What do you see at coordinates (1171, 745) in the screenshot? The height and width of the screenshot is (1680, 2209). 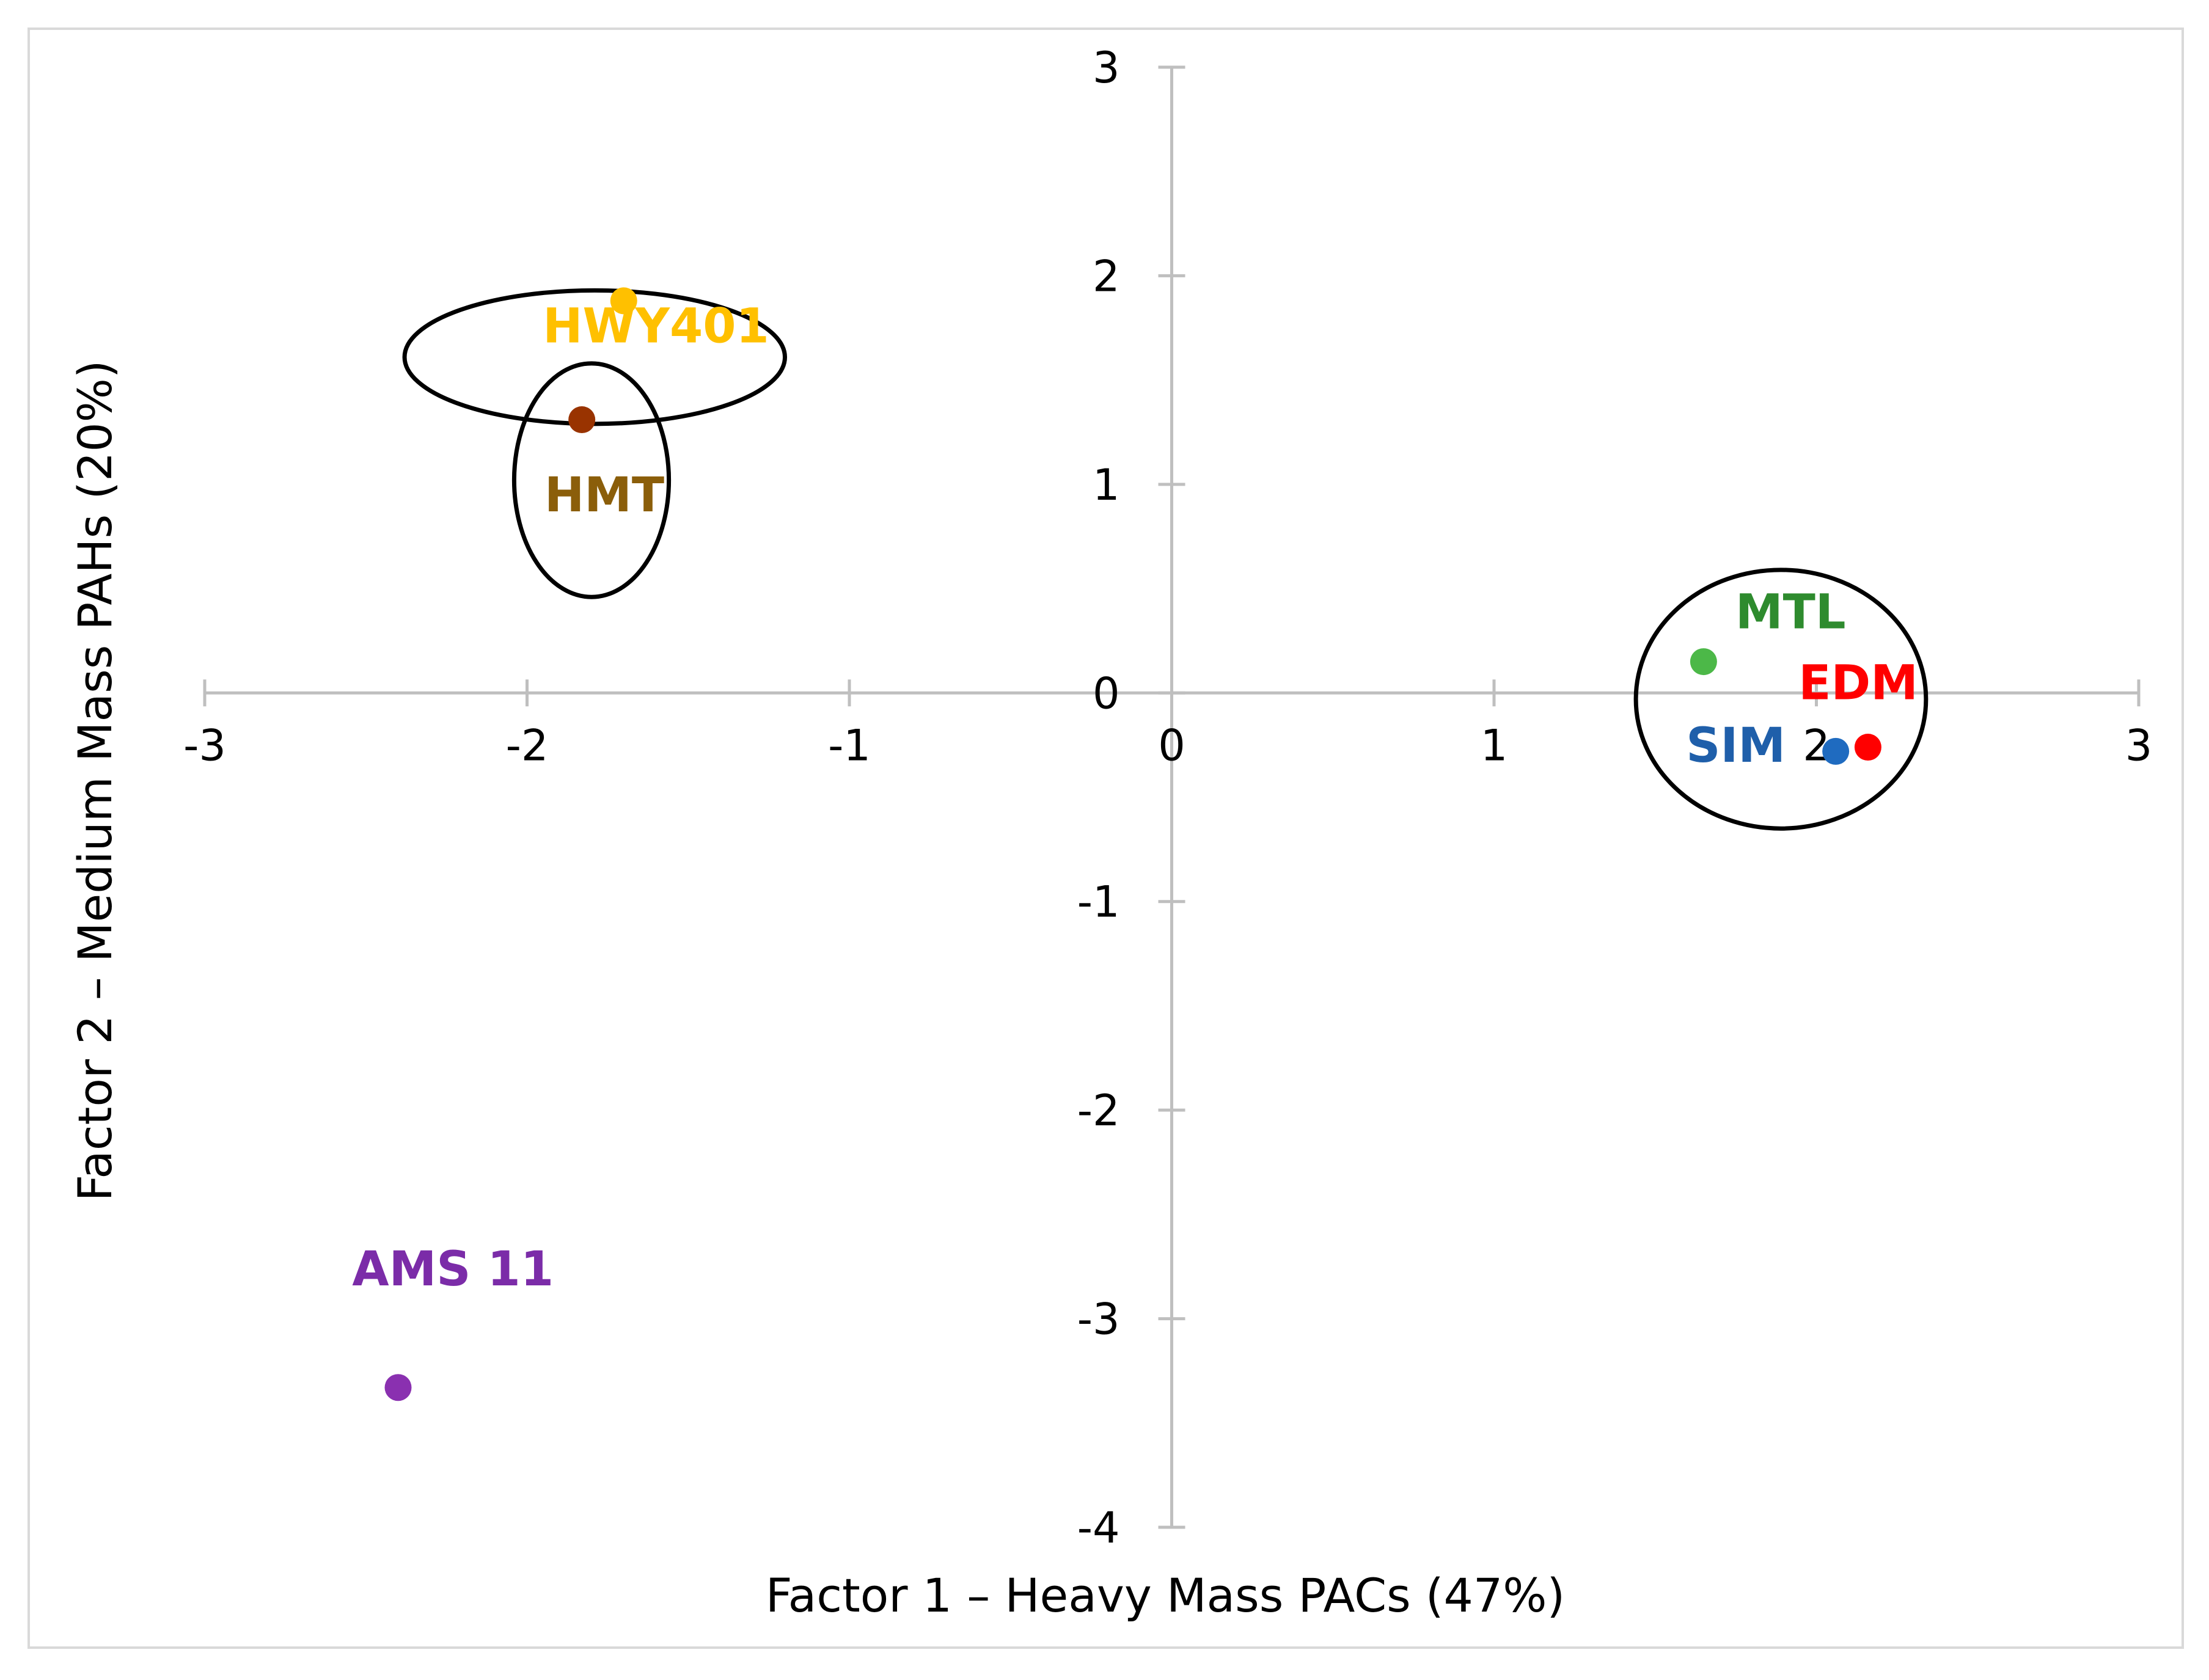 I see `x-tick-label: 0` at bounding box center [1171, 745].